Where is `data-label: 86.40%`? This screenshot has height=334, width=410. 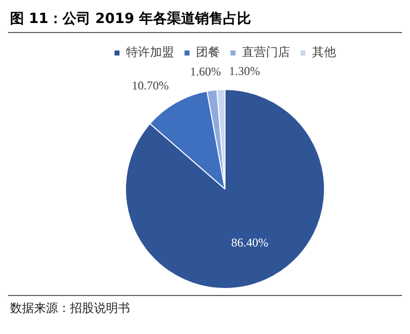
data-label: 86.40% is located at coordinates (249, 242).